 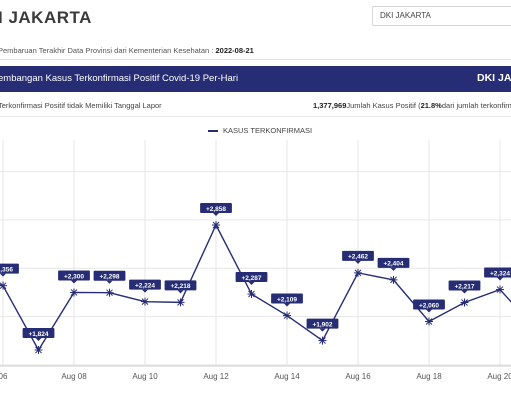 I want to click on positive-percent: 21.8%, so click(x=431, y=105).